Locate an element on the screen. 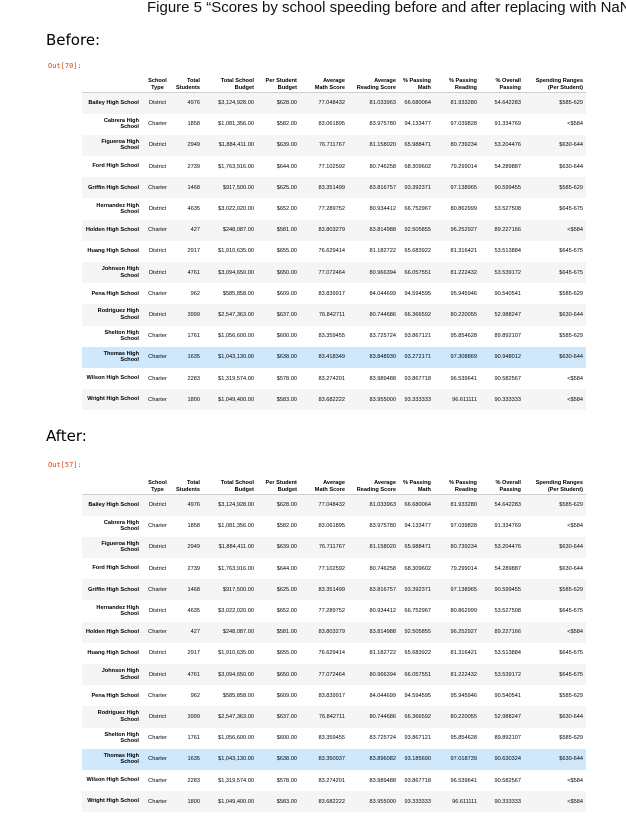 Image resolution: width=626 pixels, height=817 pixels. row-school-name: Johnson High School is located at coordinates (120, 272).